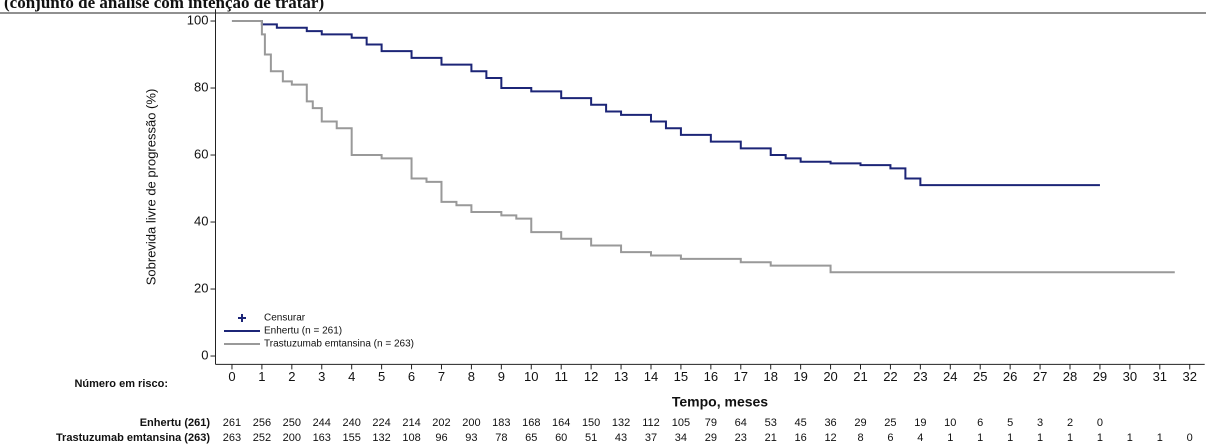 This screenshot has height=448, width=1206. I want to click on risk-count: 8, so click(860, 438).